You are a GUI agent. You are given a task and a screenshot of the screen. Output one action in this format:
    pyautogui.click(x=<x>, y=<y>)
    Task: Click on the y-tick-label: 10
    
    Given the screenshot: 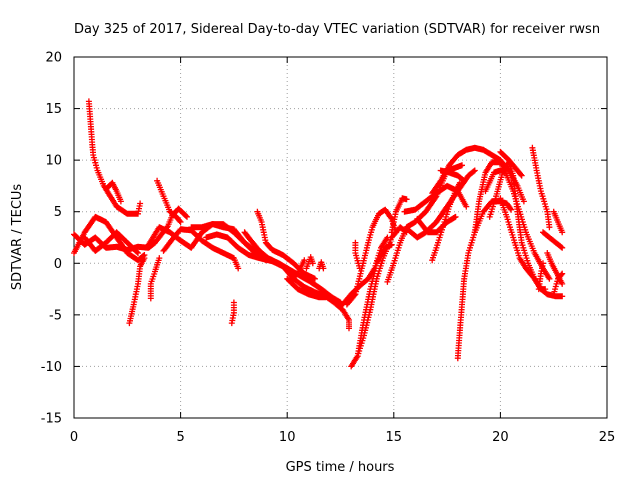 What is the action you would take?
    pyautogui.click(x=53, y=161)
    